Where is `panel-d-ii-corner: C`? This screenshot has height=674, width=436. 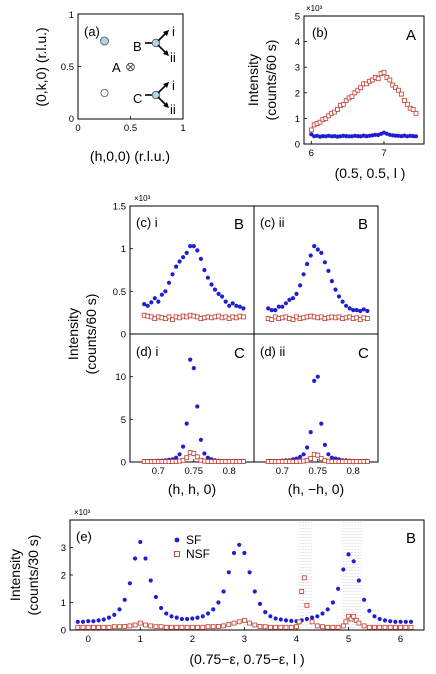
panel-d-ii-corner: C is located at coordinates (363, 353).